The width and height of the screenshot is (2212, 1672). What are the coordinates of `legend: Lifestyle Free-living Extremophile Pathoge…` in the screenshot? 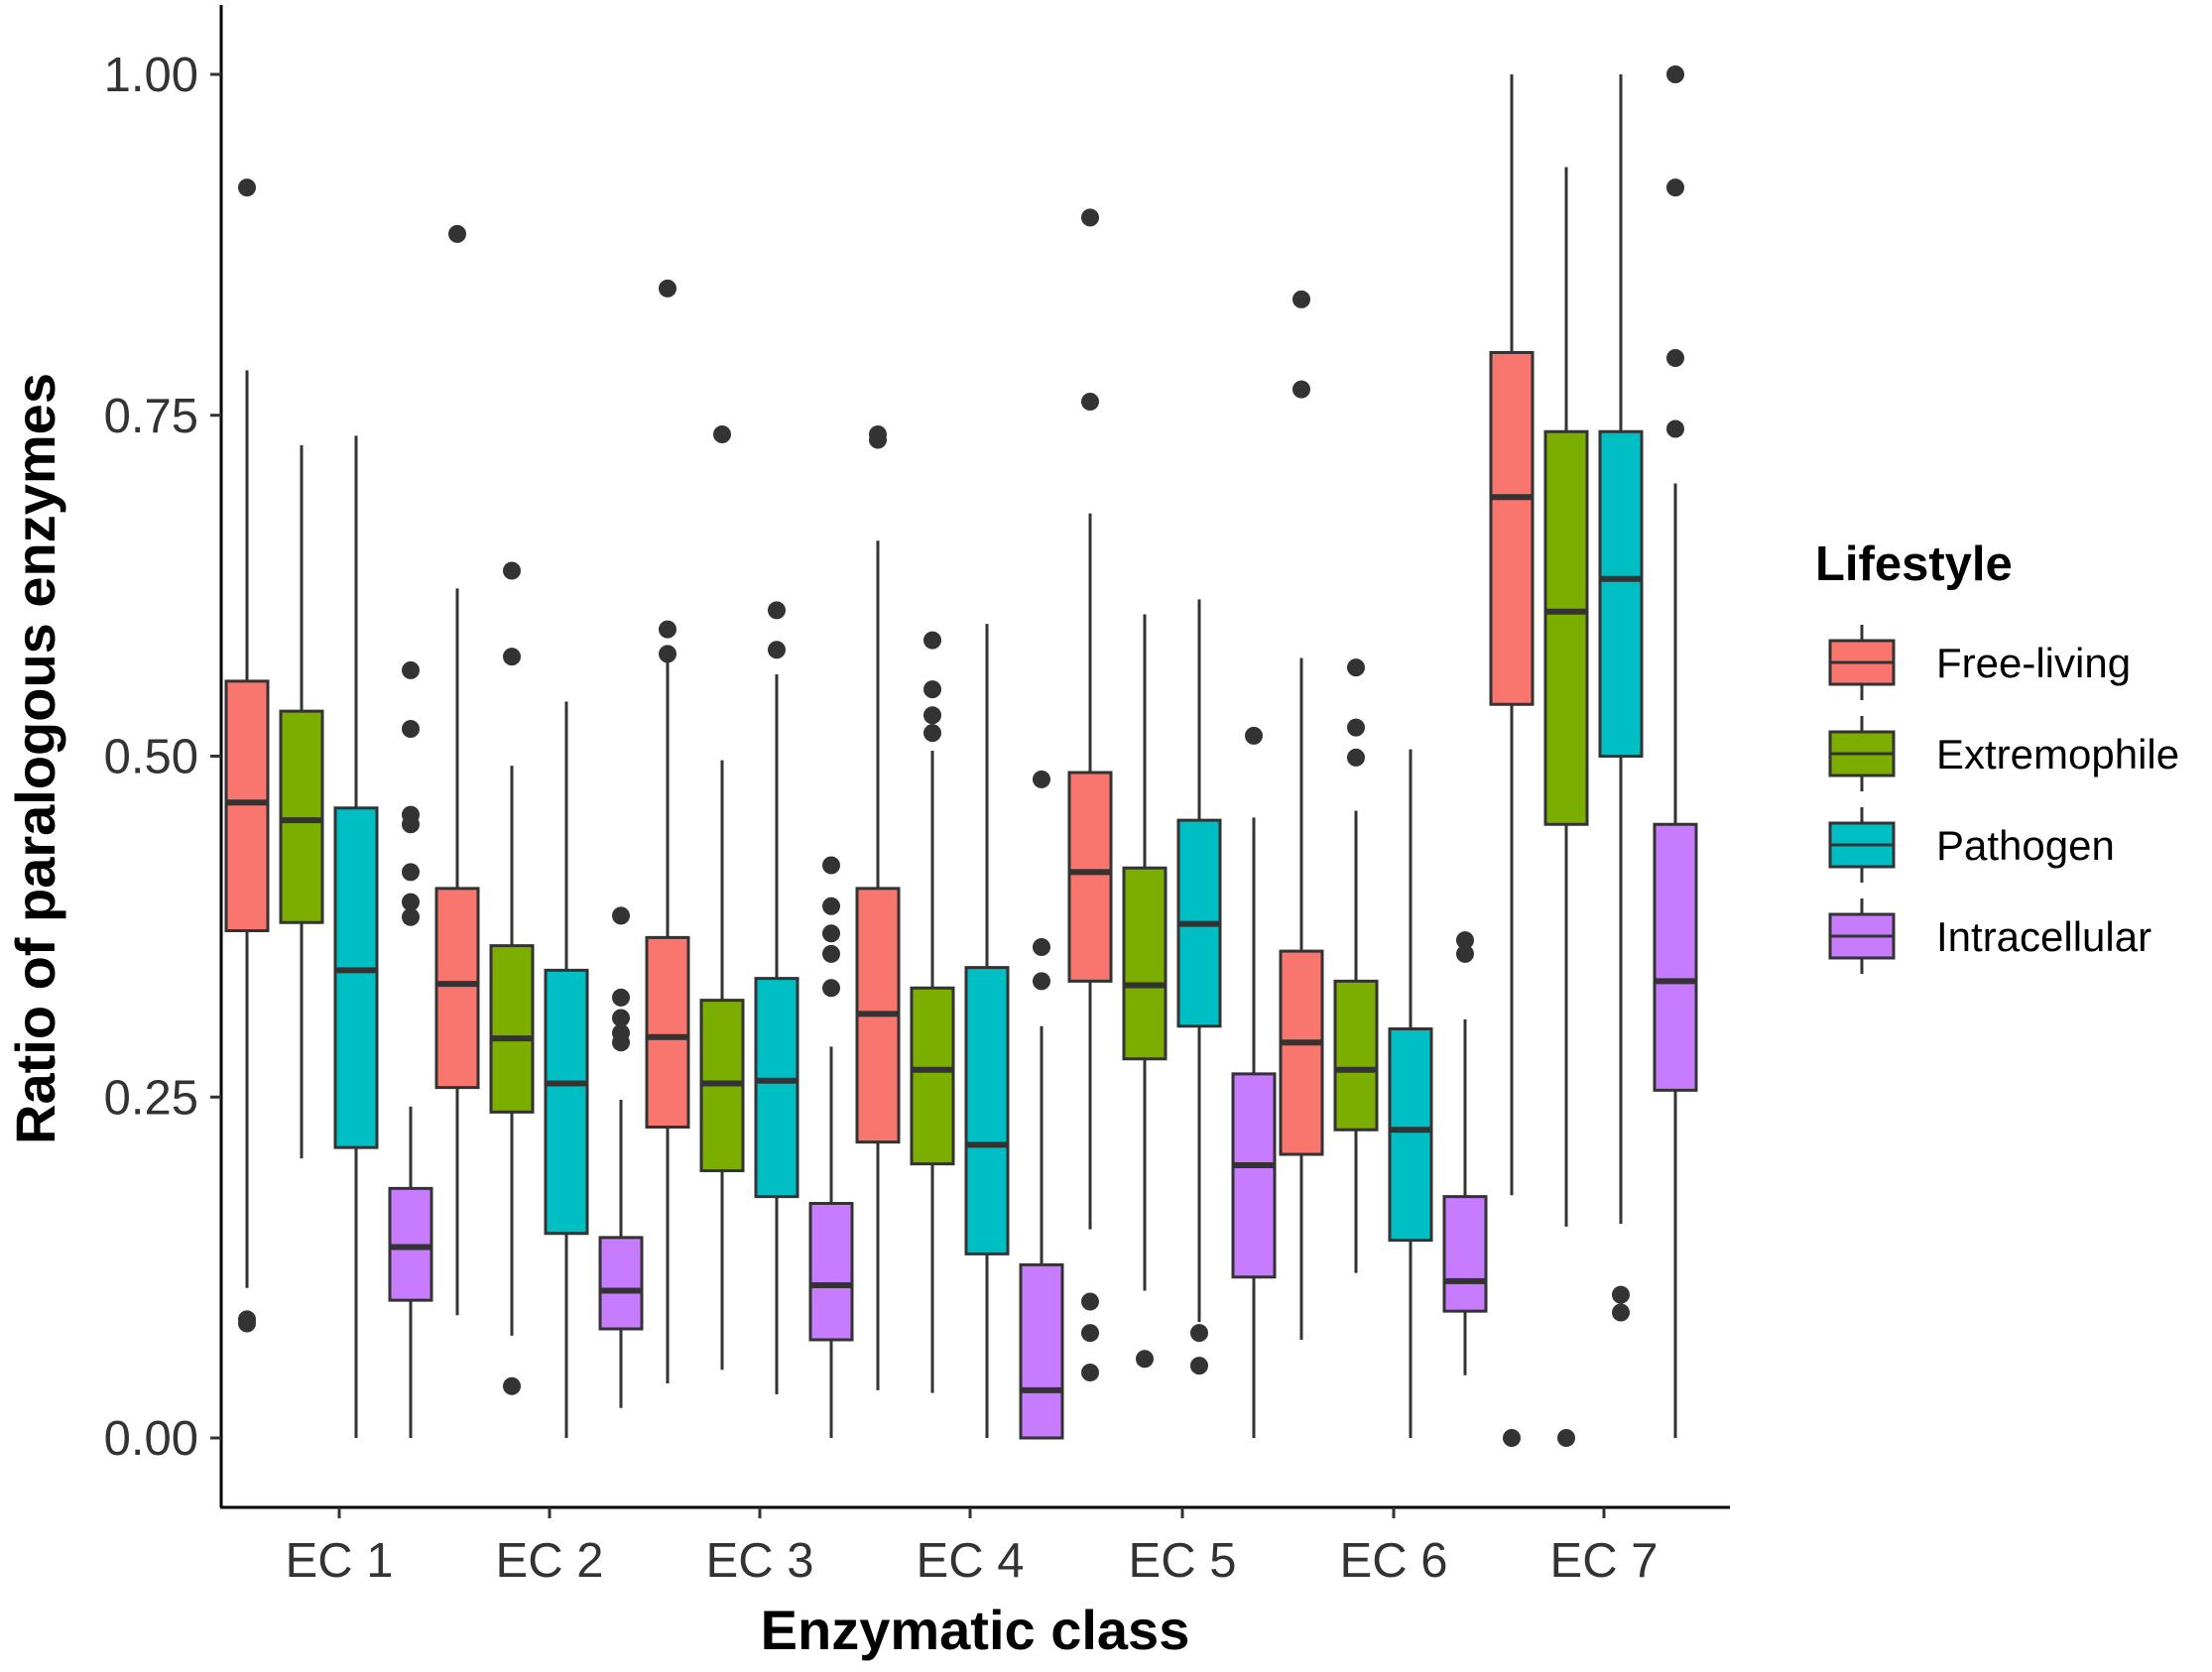 It's located at (1997, 756).